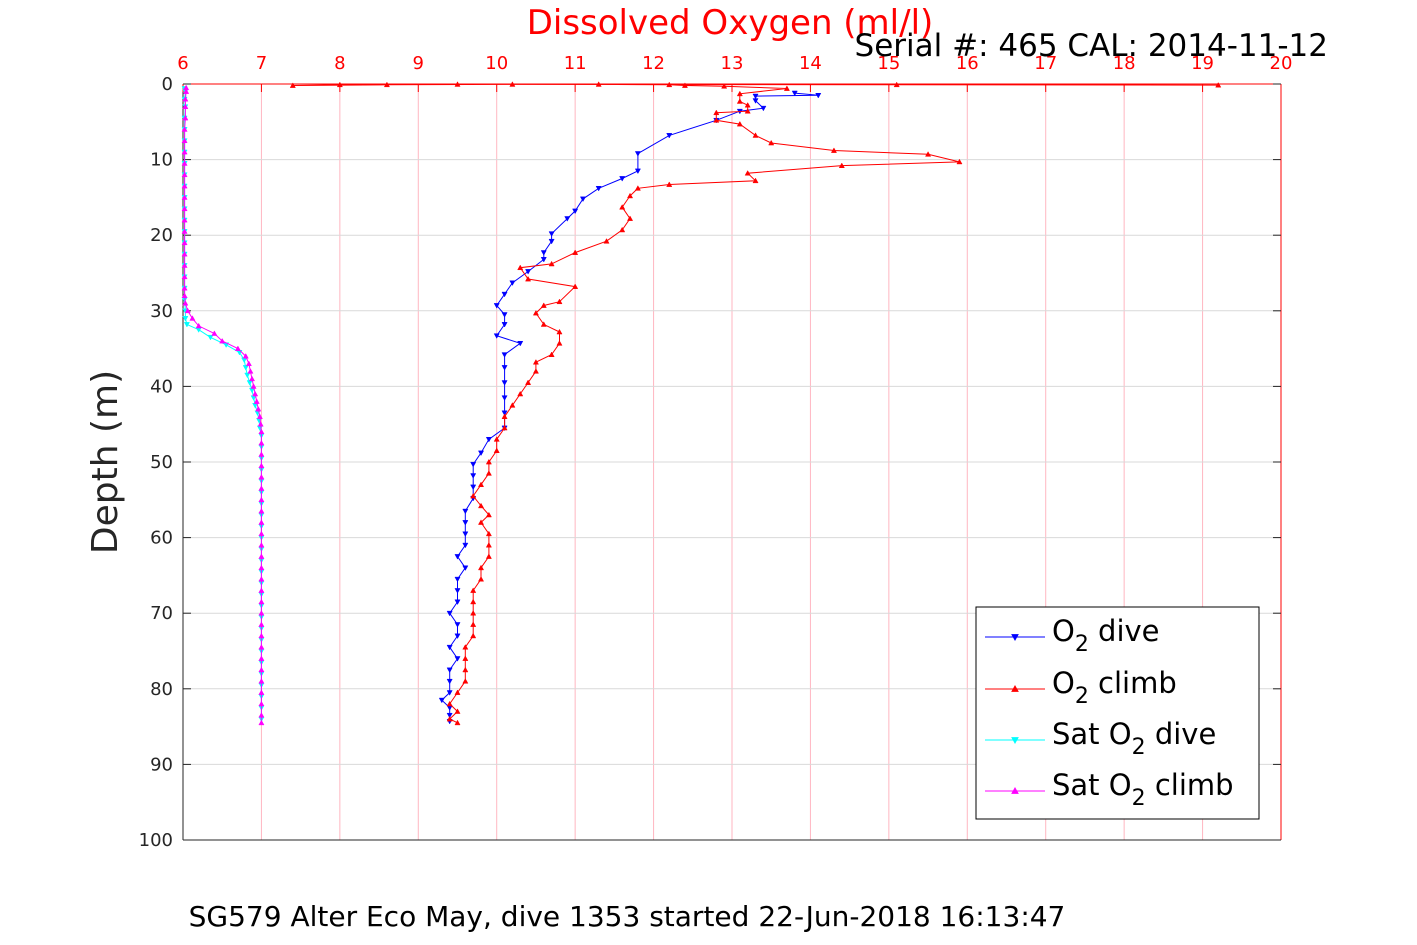  I want to click on y-tick-label: 10, so click(161, 160).